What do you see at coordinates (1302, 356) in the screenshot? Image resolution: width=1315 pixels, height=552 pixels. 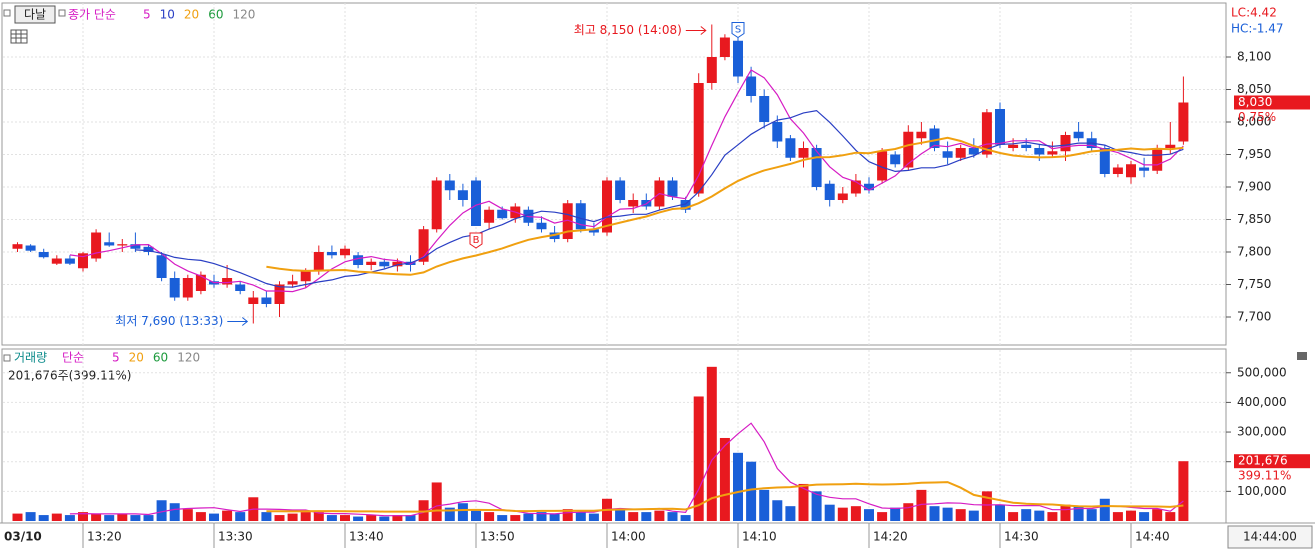 I see `panel-button` at bounding box center [1302, 356].